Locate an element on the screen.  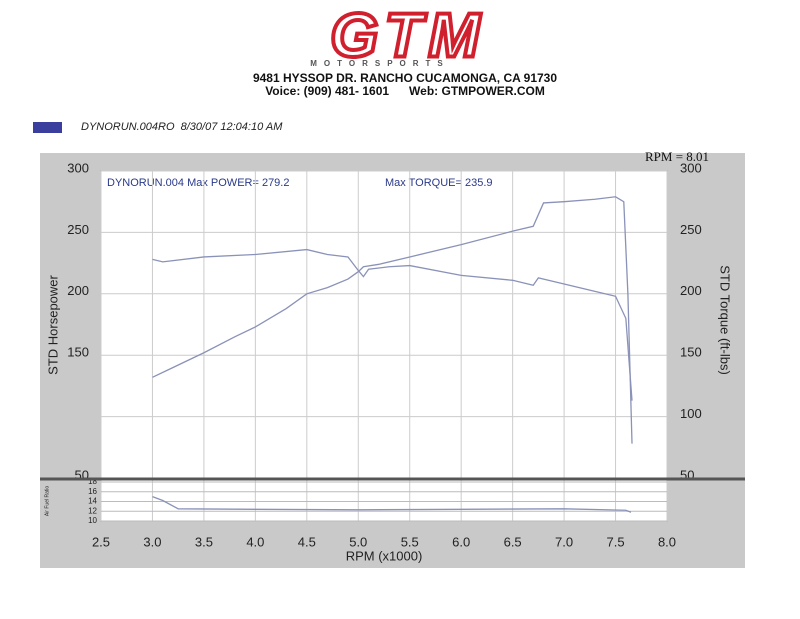
x-tick-label: 3.0 is located at coordinates (152, 541).